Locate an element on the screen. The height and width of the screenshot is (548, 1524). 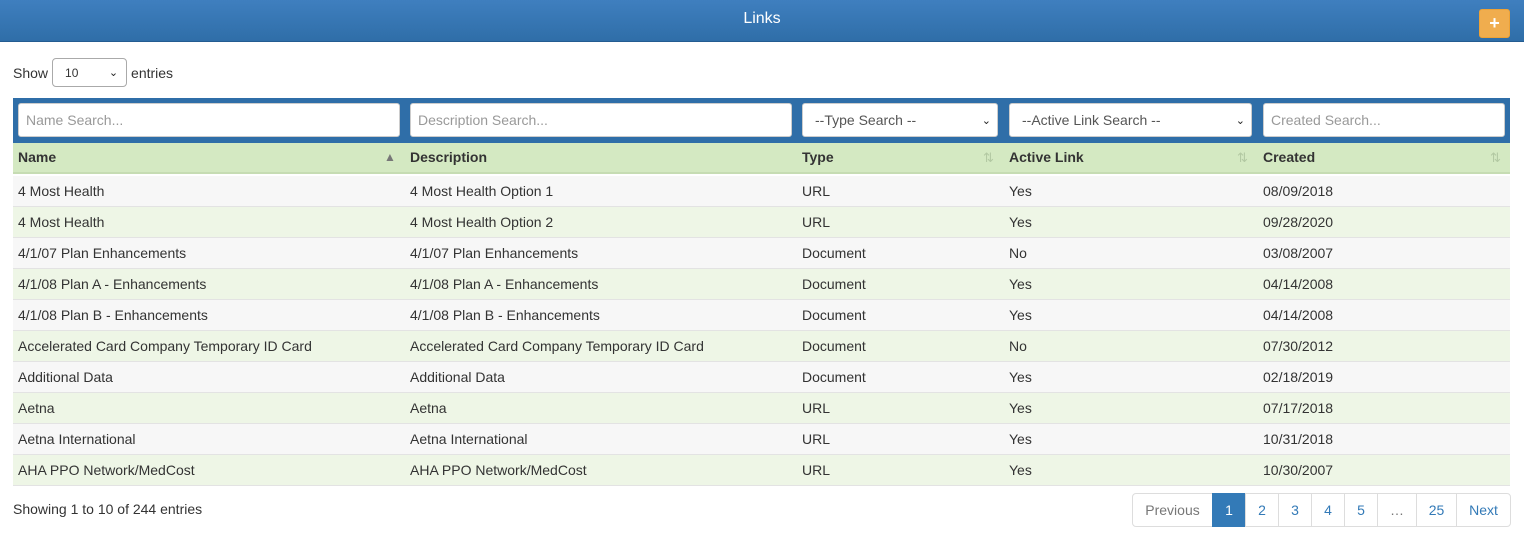
cell-created: 02/18/2019 is located at coordinates (1298, 377).